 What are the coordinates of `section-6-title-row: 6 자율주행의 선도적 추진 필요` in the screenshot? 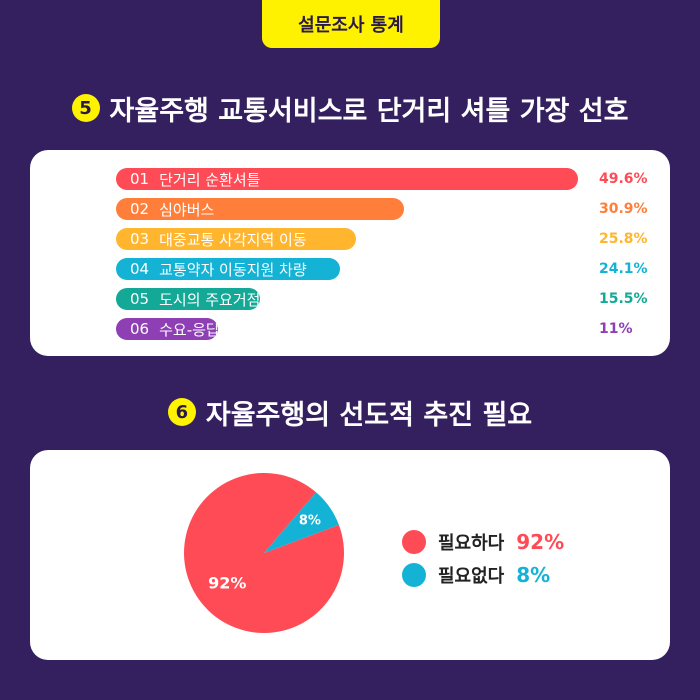 It's located at (350, 412).